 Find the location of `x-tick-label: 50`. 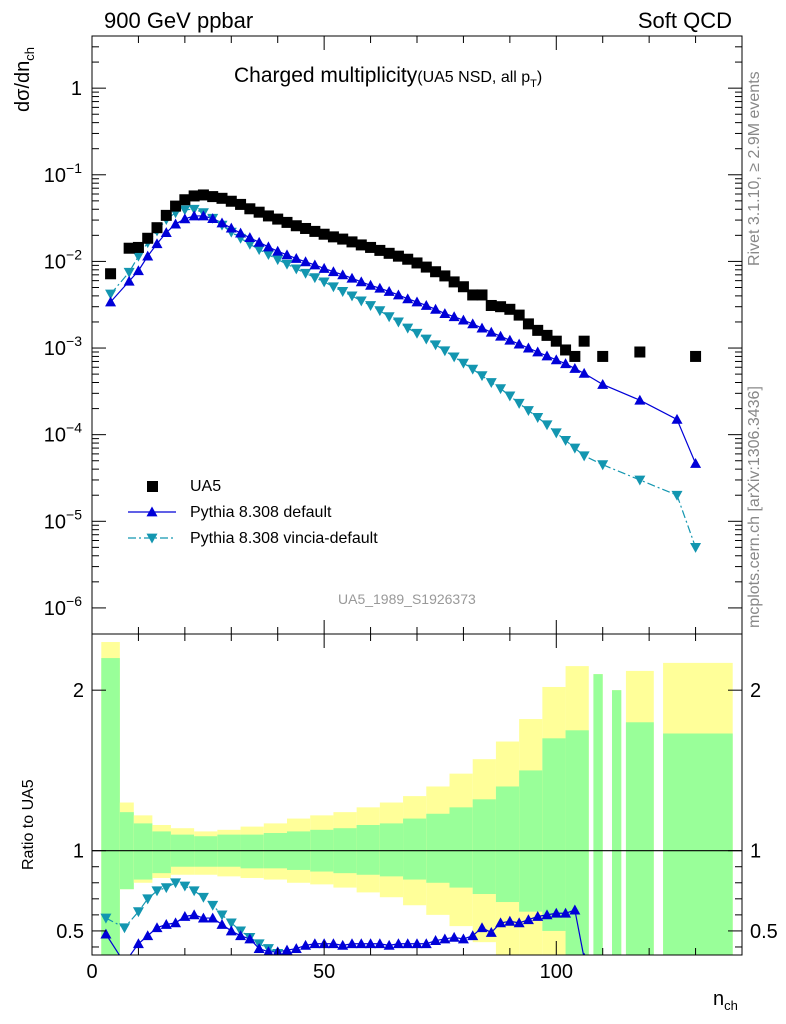

x-tick-label: 50 is located at coordinates (324, 972).